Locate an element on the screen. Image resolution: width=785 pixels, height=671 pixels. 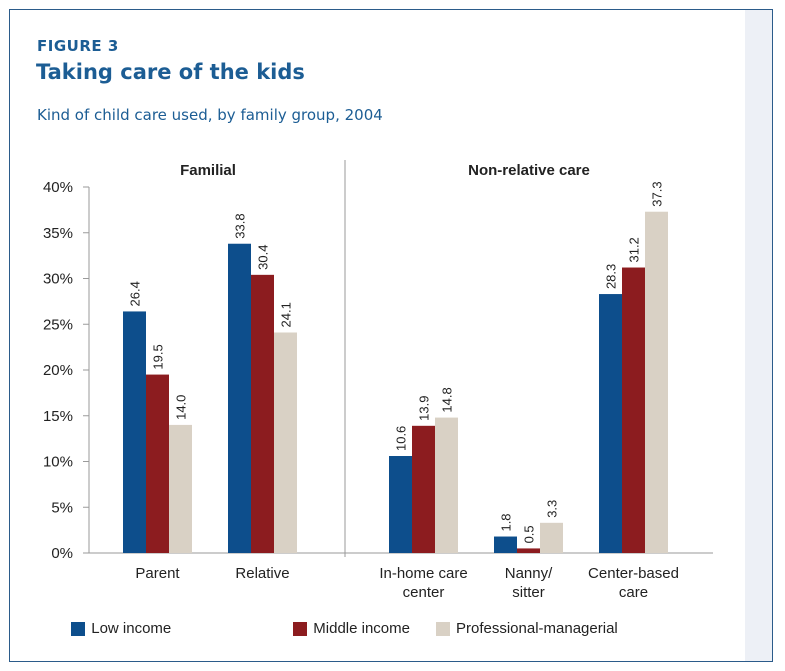
y-tick-label: 35% is located at coordinates (58, 233).